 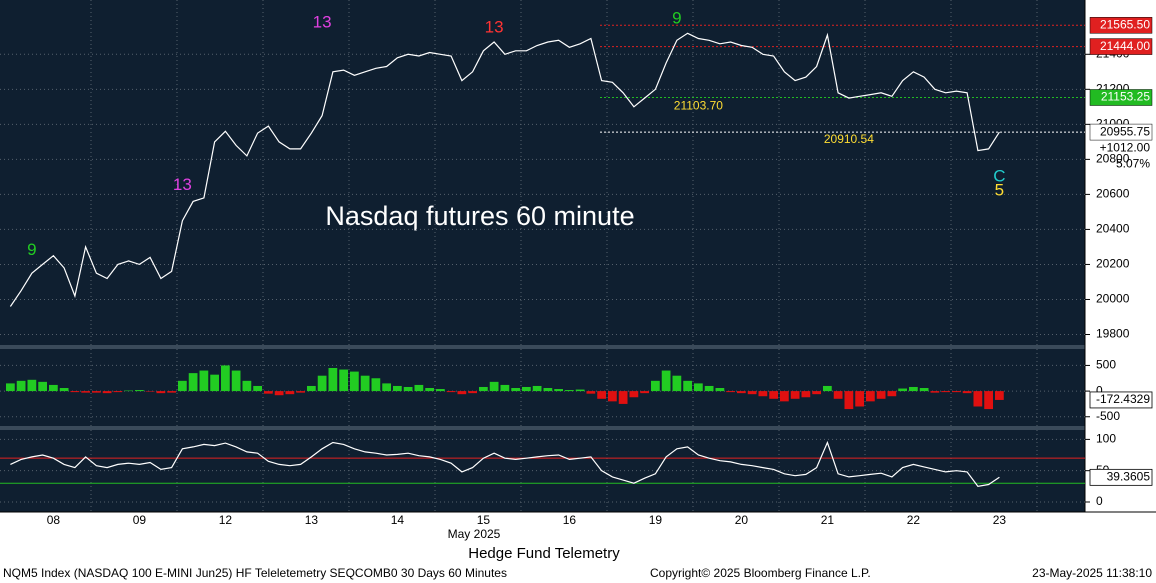 I want to click on x-tick-label: 08, so click(x=54, y=520).